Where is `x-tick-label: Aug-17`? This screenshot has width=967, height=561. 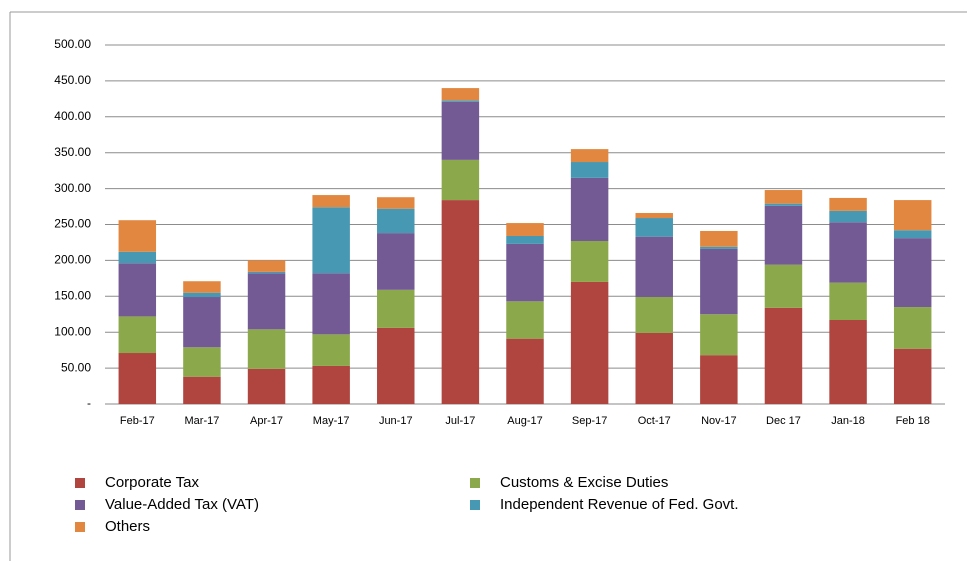 x-tick-label: Aug-17 is located at coordinates (524, 421).